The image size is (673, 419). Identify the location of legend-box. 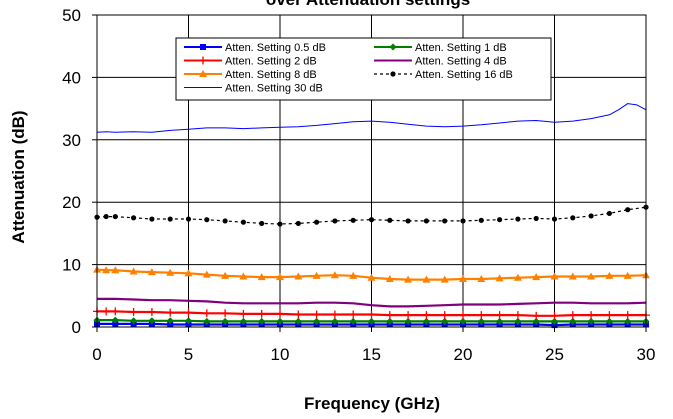
(363, 69).